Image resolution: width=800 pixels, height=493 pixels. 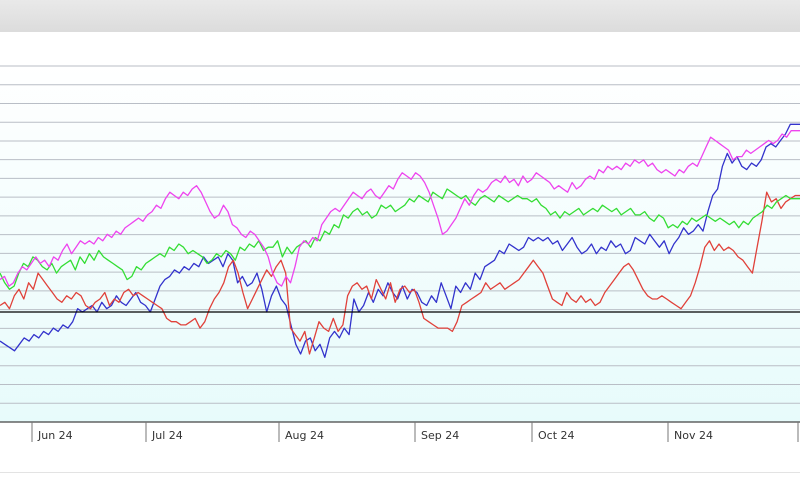 I want to click on x-tick-label: Nov 24, so click(x=693, y=435).